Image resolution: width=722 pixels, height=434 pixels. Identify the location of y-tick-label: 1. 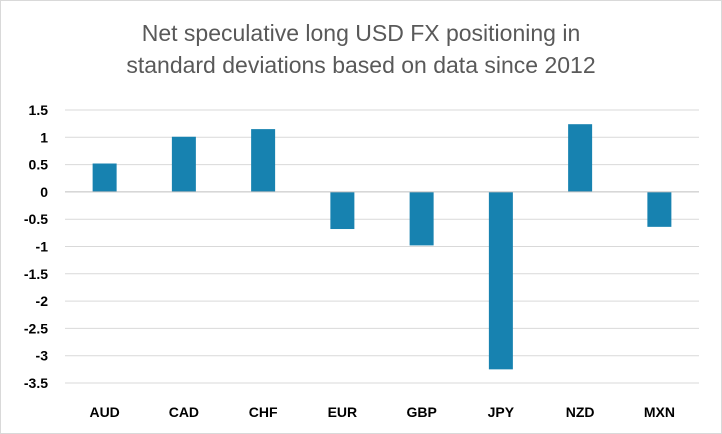
(44, 137).